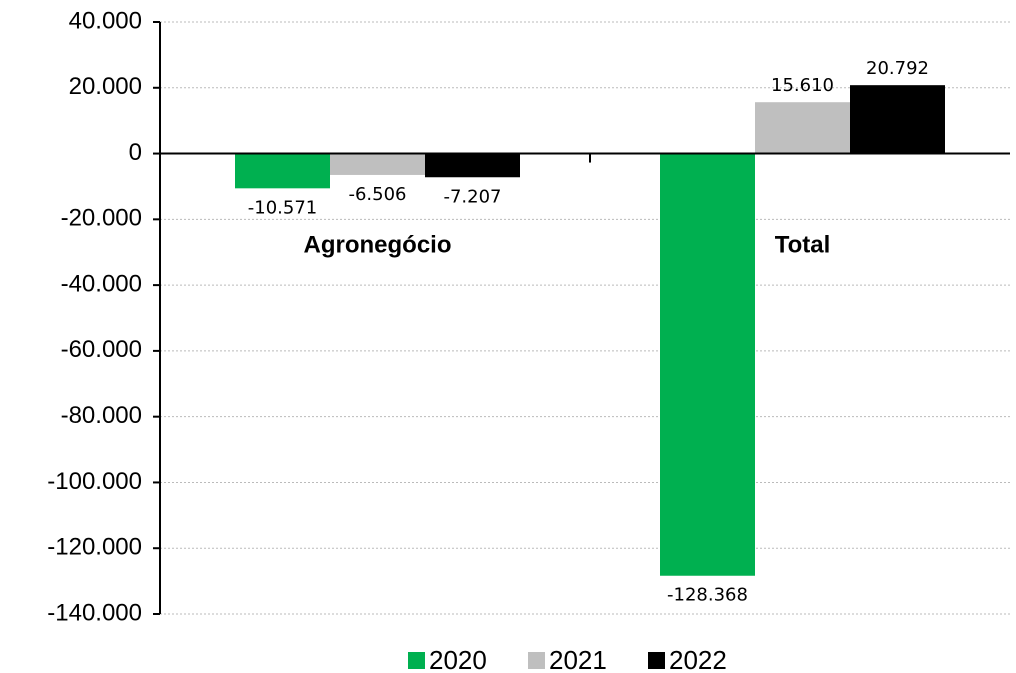  I want to click on y-tick-label: -140.000, so click(94, 612).